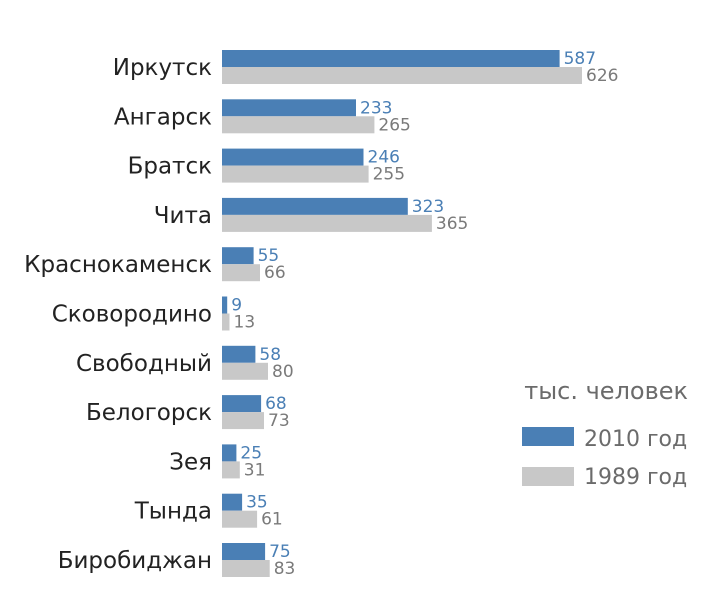 The height and width of the screenshot is (600, 707). I want to click on category-label: Зея, so click(190, 462).